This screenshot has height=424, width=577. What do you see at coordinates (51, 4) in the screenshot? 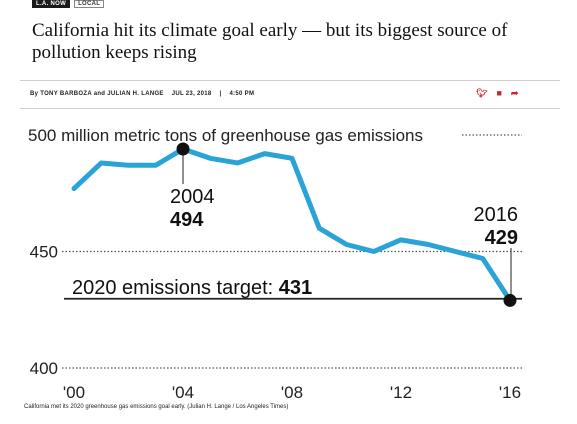
I see `tag-la-now: L.A. NOW` at bounding box center [51, 4].